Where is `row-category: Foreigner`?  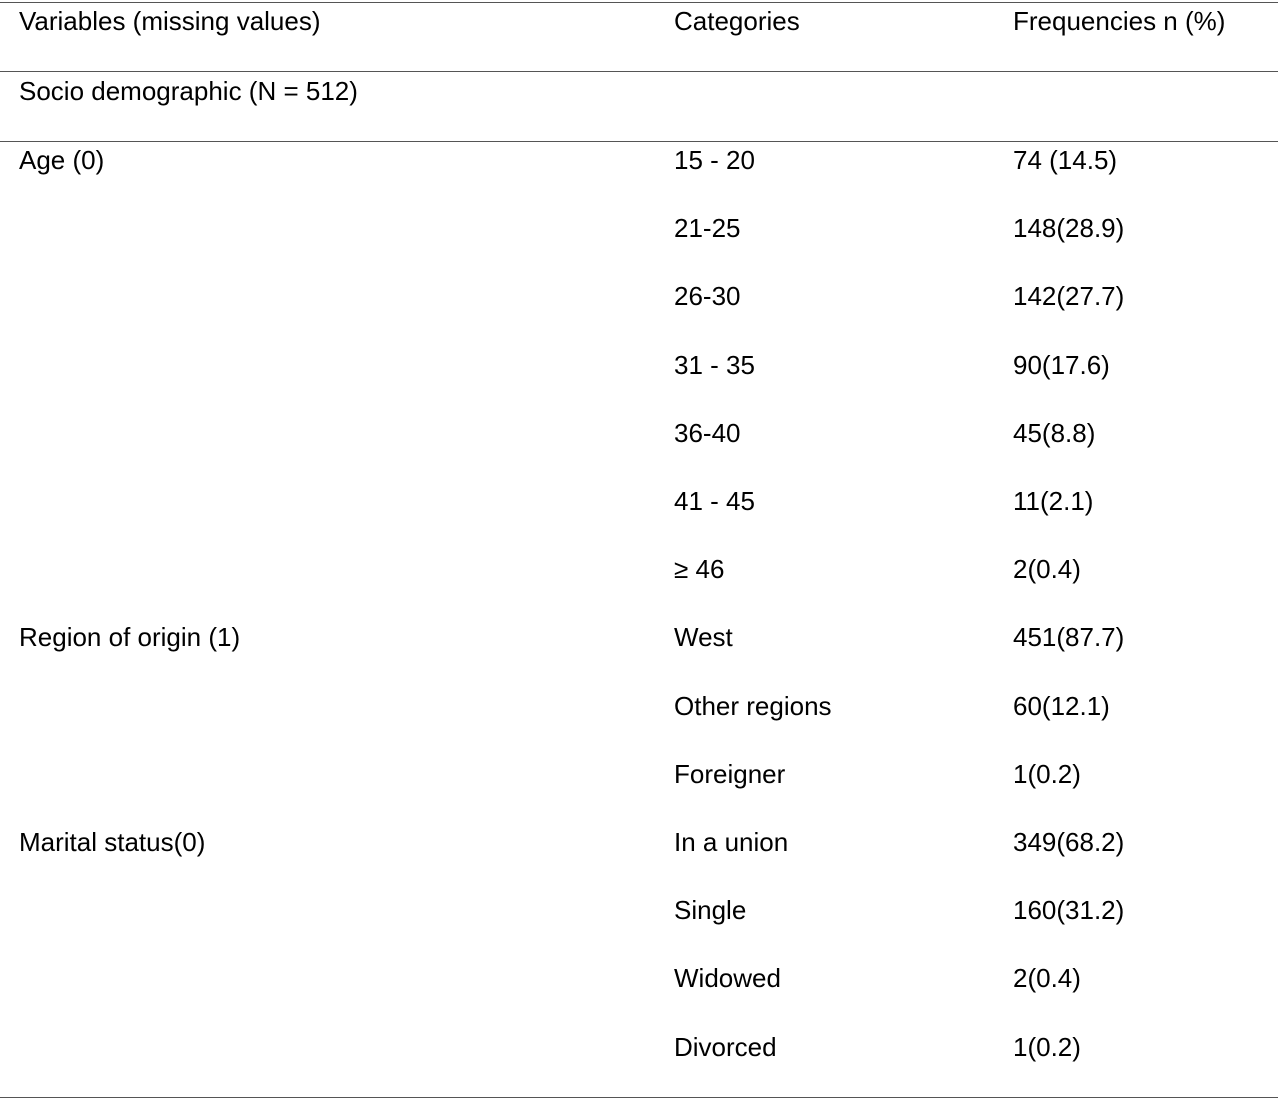 row-category: Foreigner is located at coordinates (730, 774).